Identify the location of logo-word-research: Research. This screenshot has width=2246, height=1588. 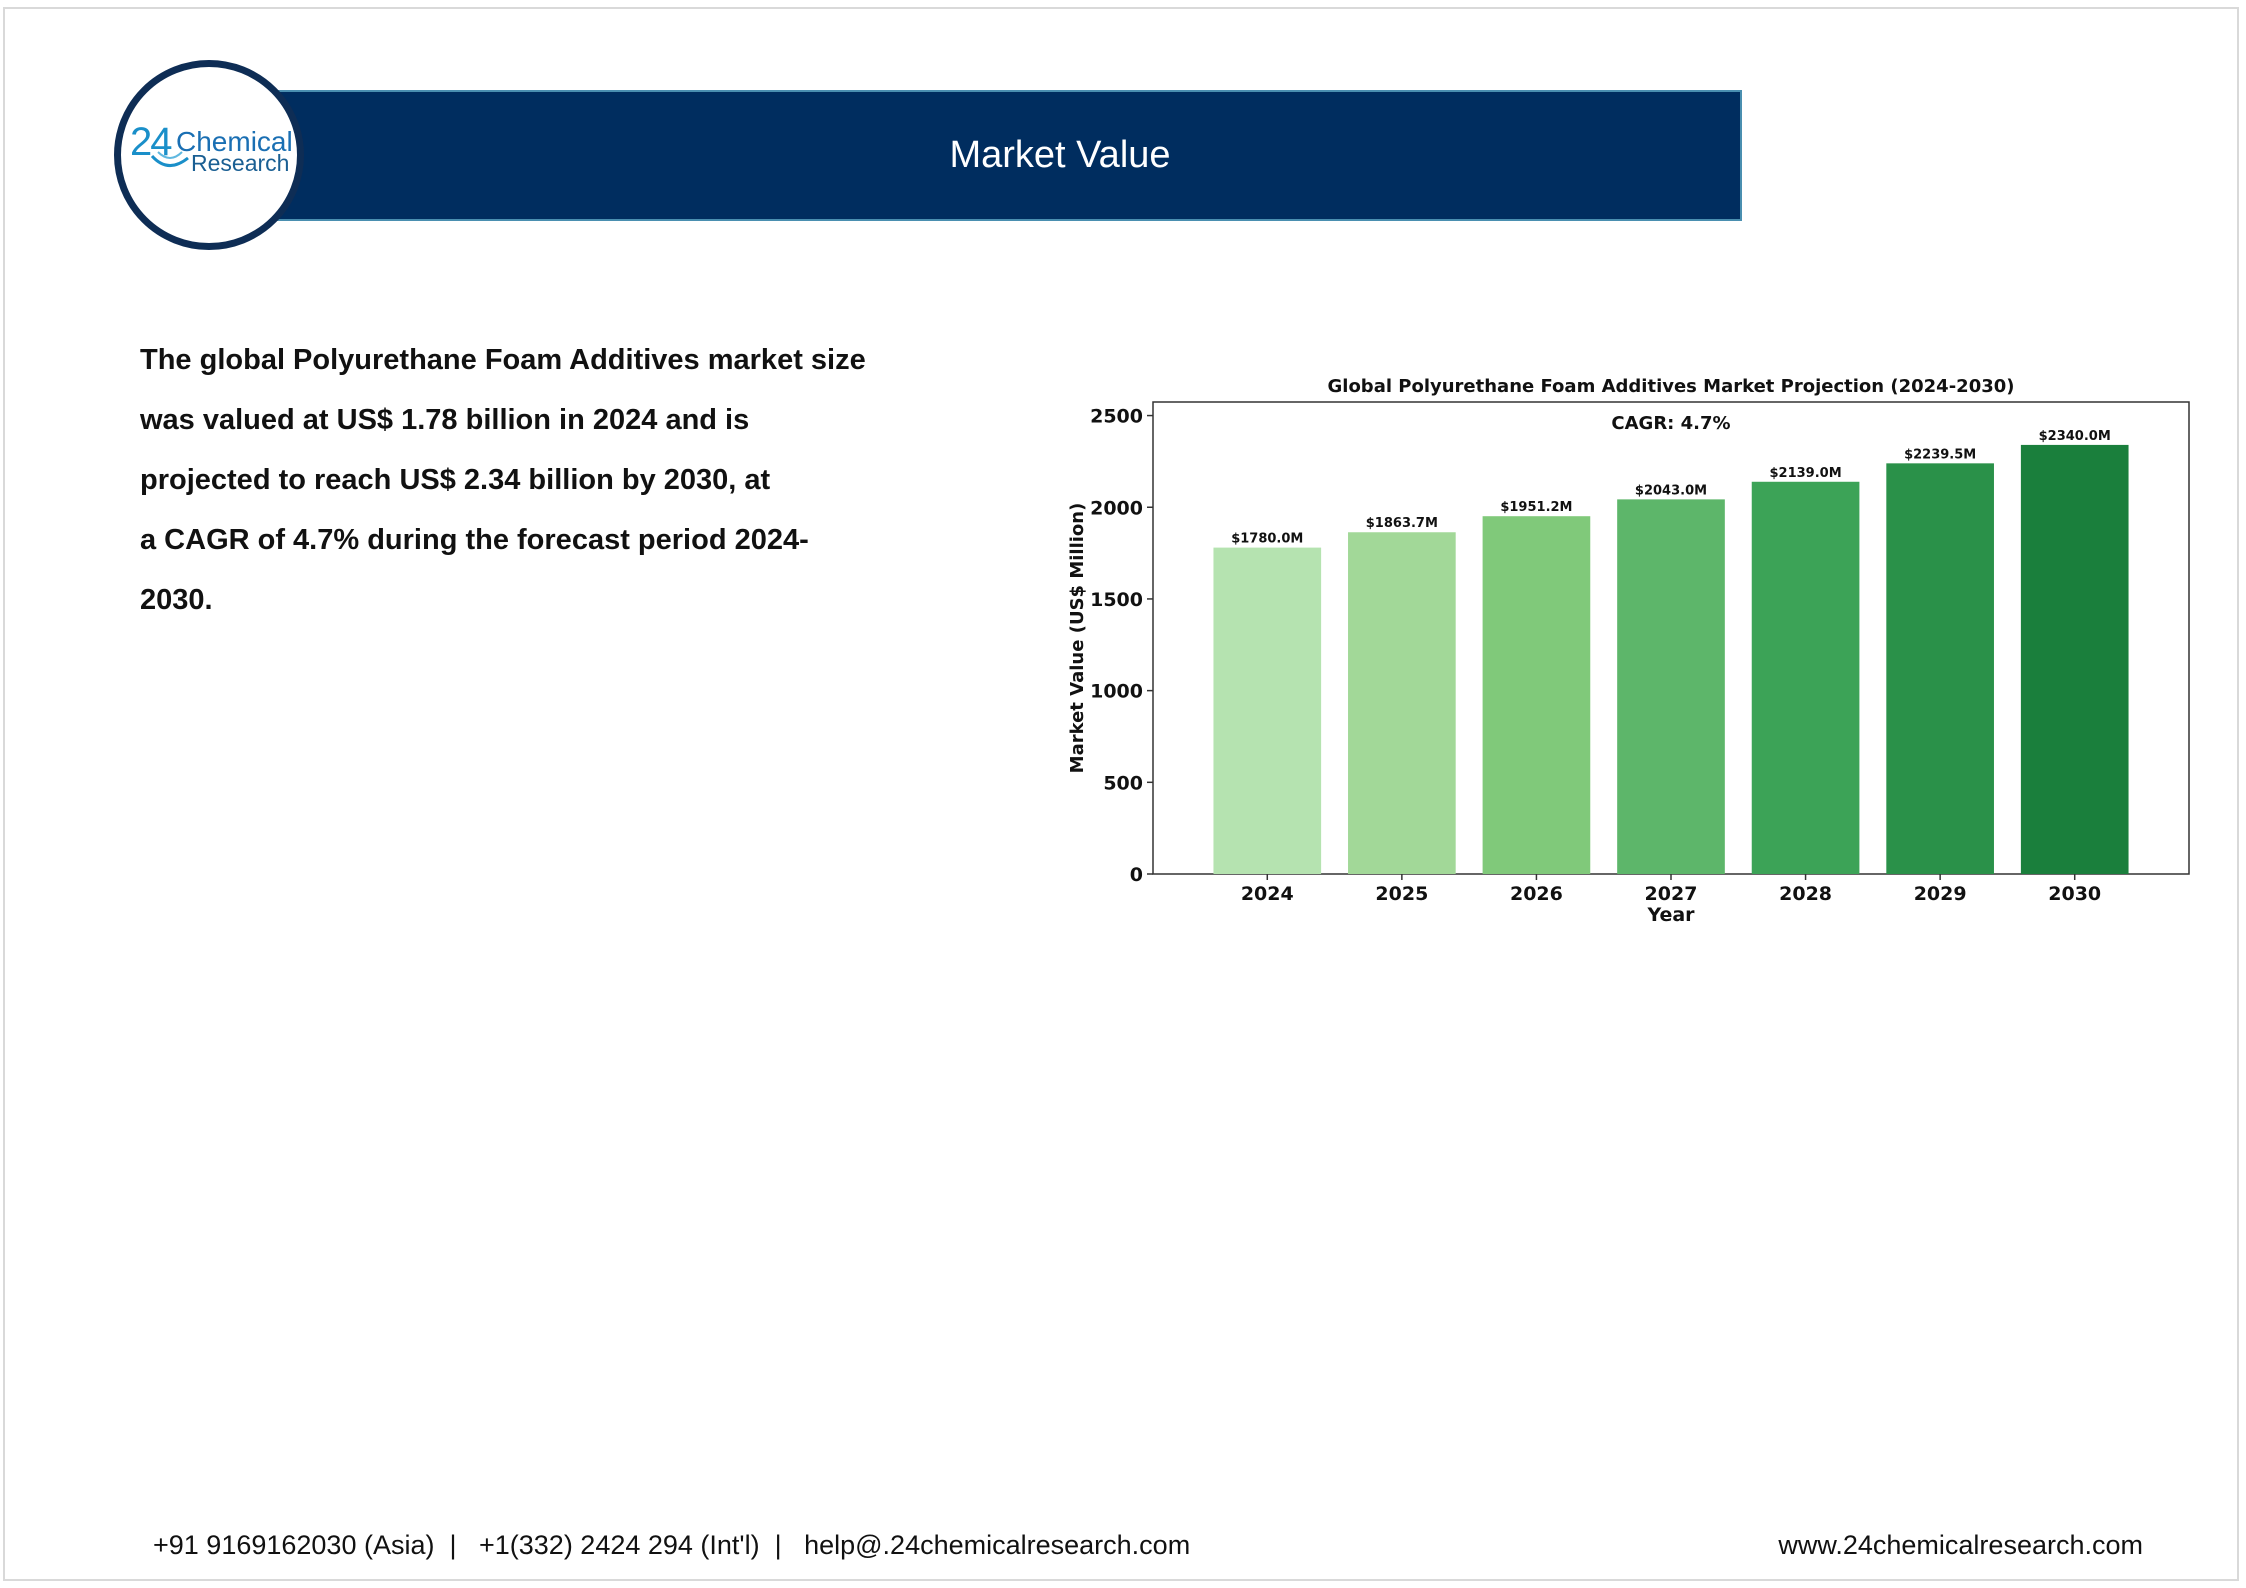
(240, 163).